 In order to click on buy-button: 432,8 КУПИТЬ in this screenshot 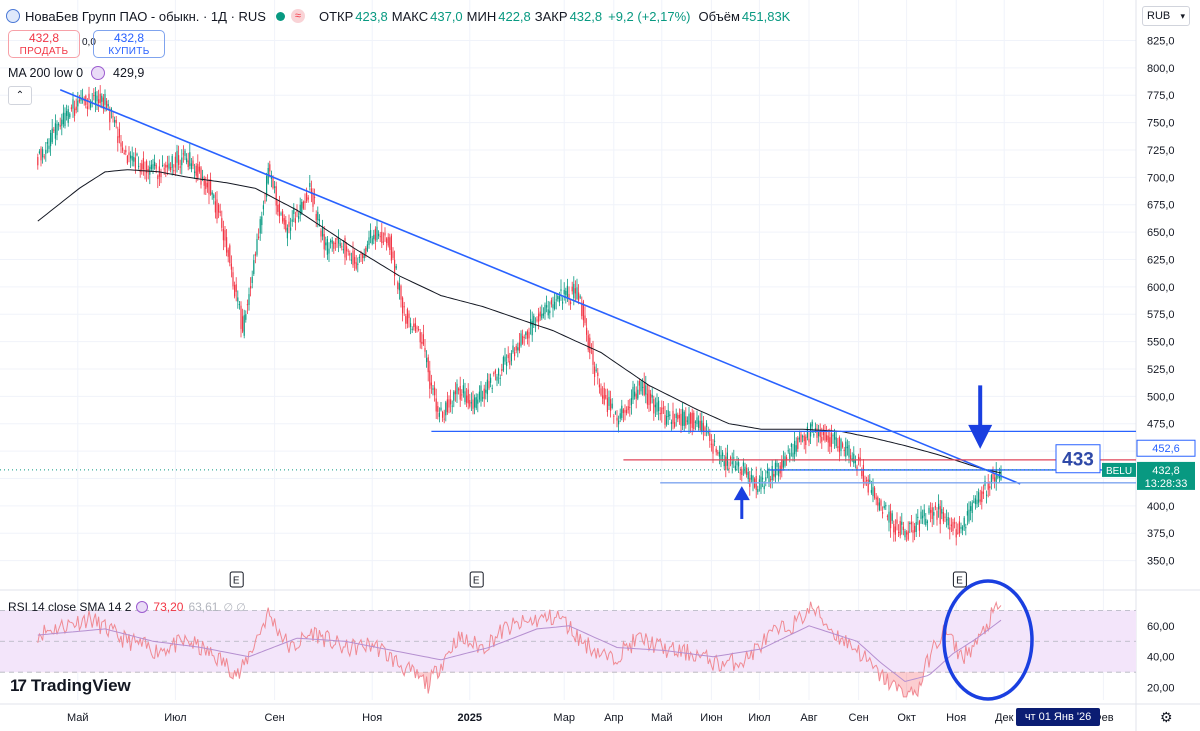, I will do `click(129, 44)`.